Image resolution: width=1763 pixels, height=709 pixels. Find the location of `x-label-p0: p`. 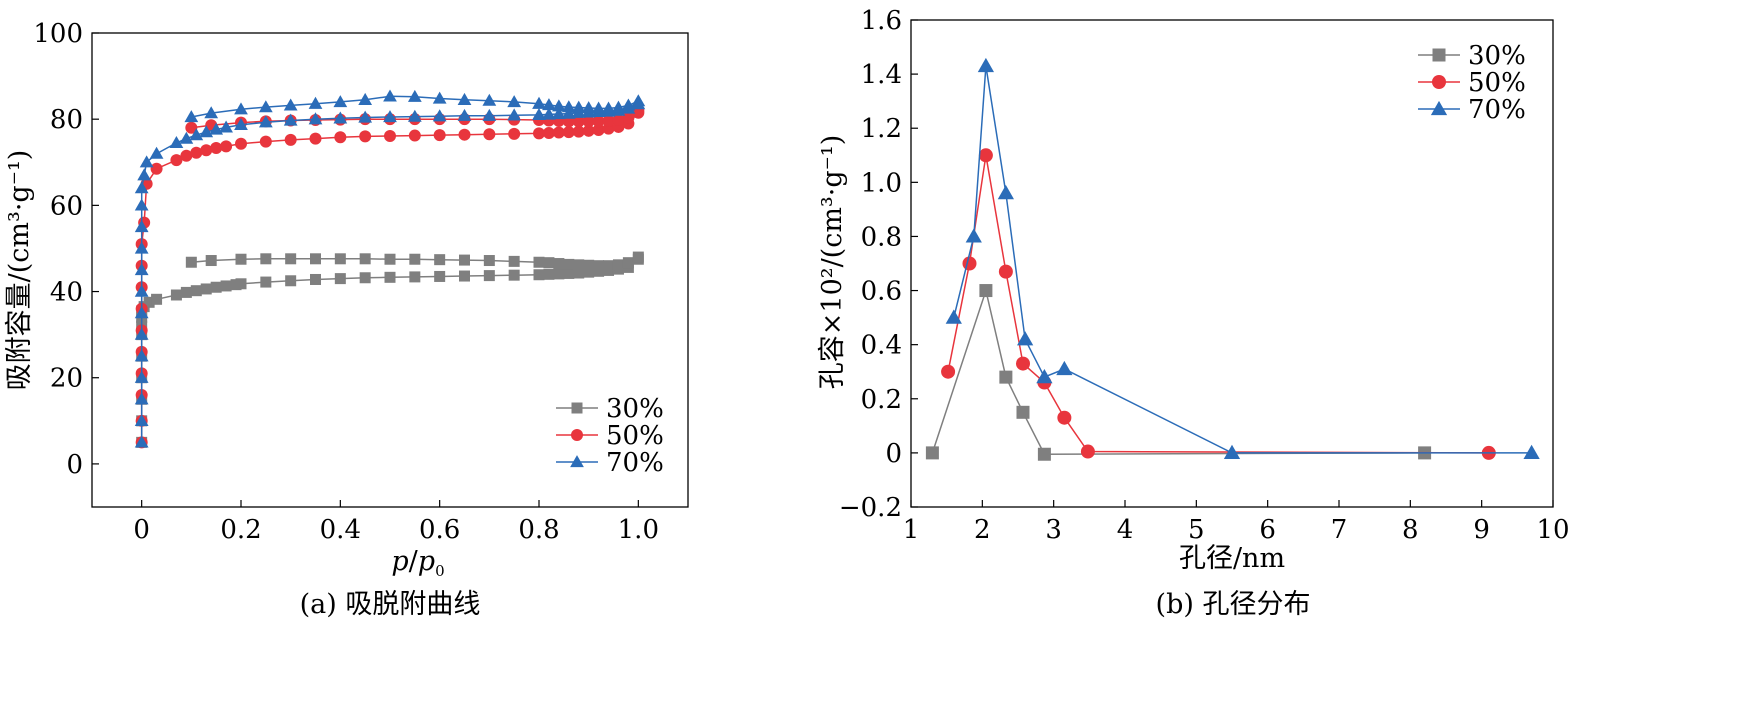

x-label-p0: p is located at coordinates (426, 561).